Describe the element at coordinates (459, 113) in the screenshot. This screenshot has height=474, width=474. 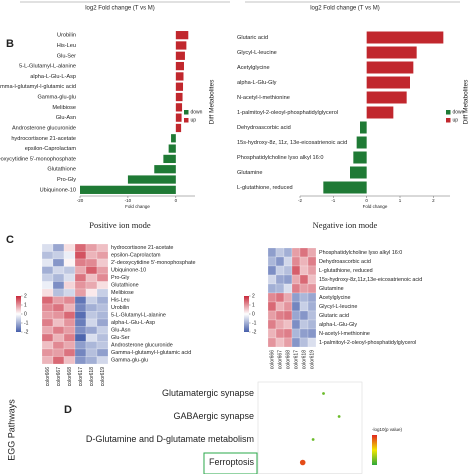
I see `legend-label: down` at that location.